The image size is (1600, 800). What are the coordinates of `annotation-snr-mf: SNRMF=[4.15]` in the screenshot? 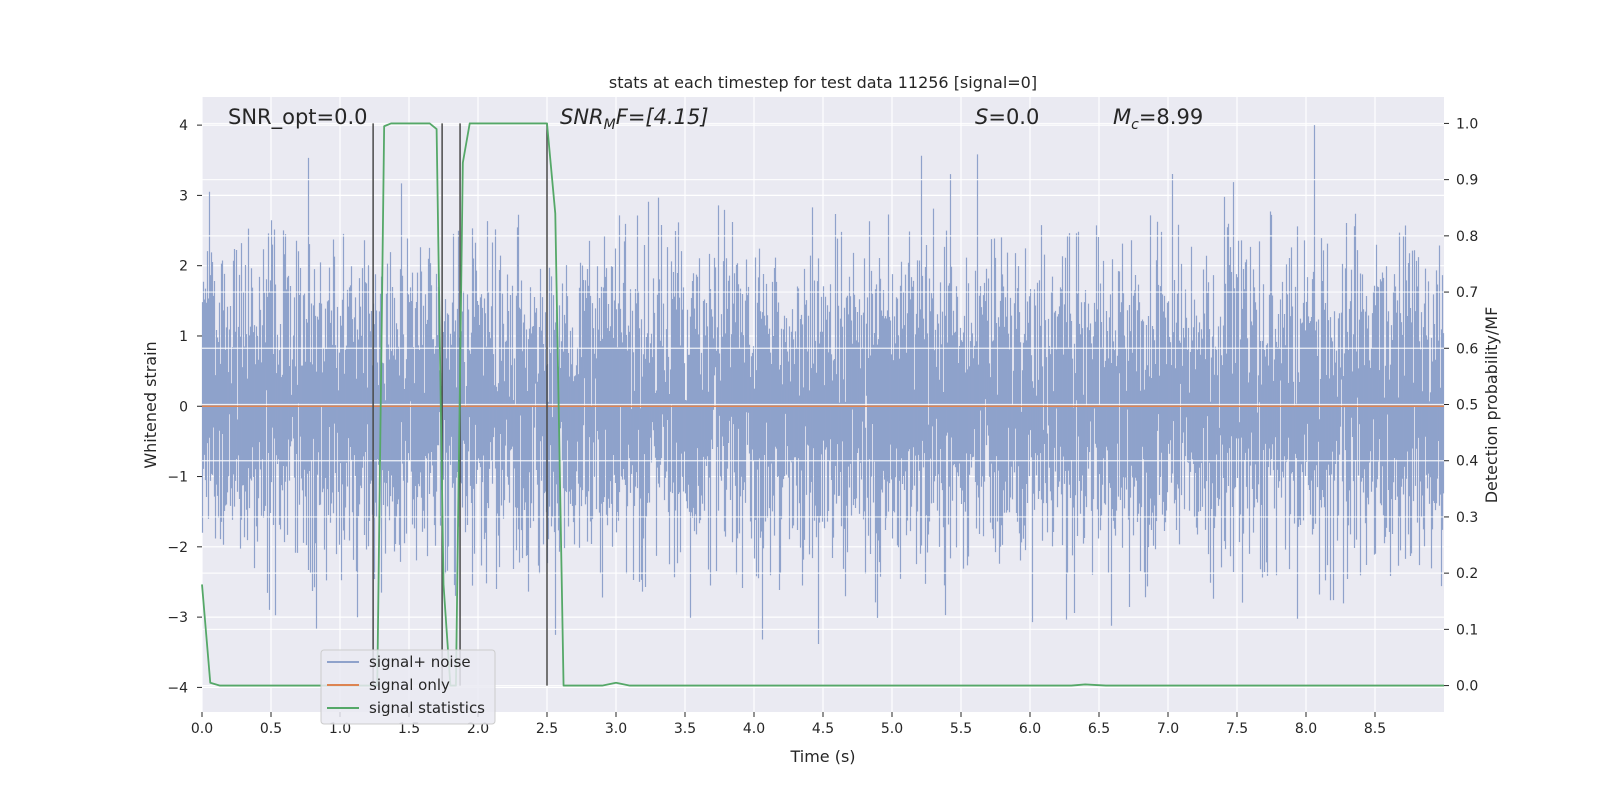 It's located at (634, 119).